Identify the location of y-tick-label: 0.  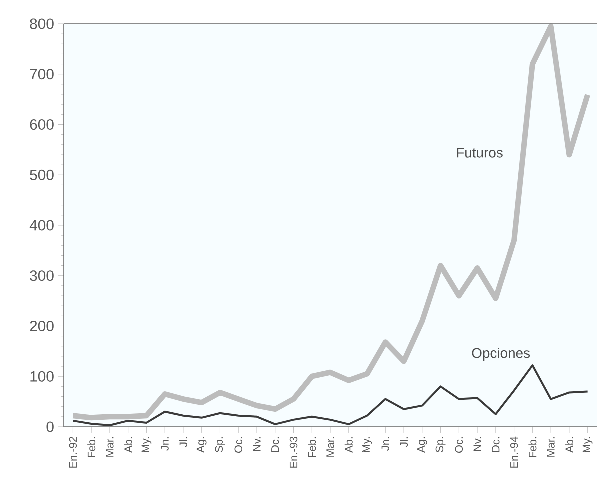
(50, 427).